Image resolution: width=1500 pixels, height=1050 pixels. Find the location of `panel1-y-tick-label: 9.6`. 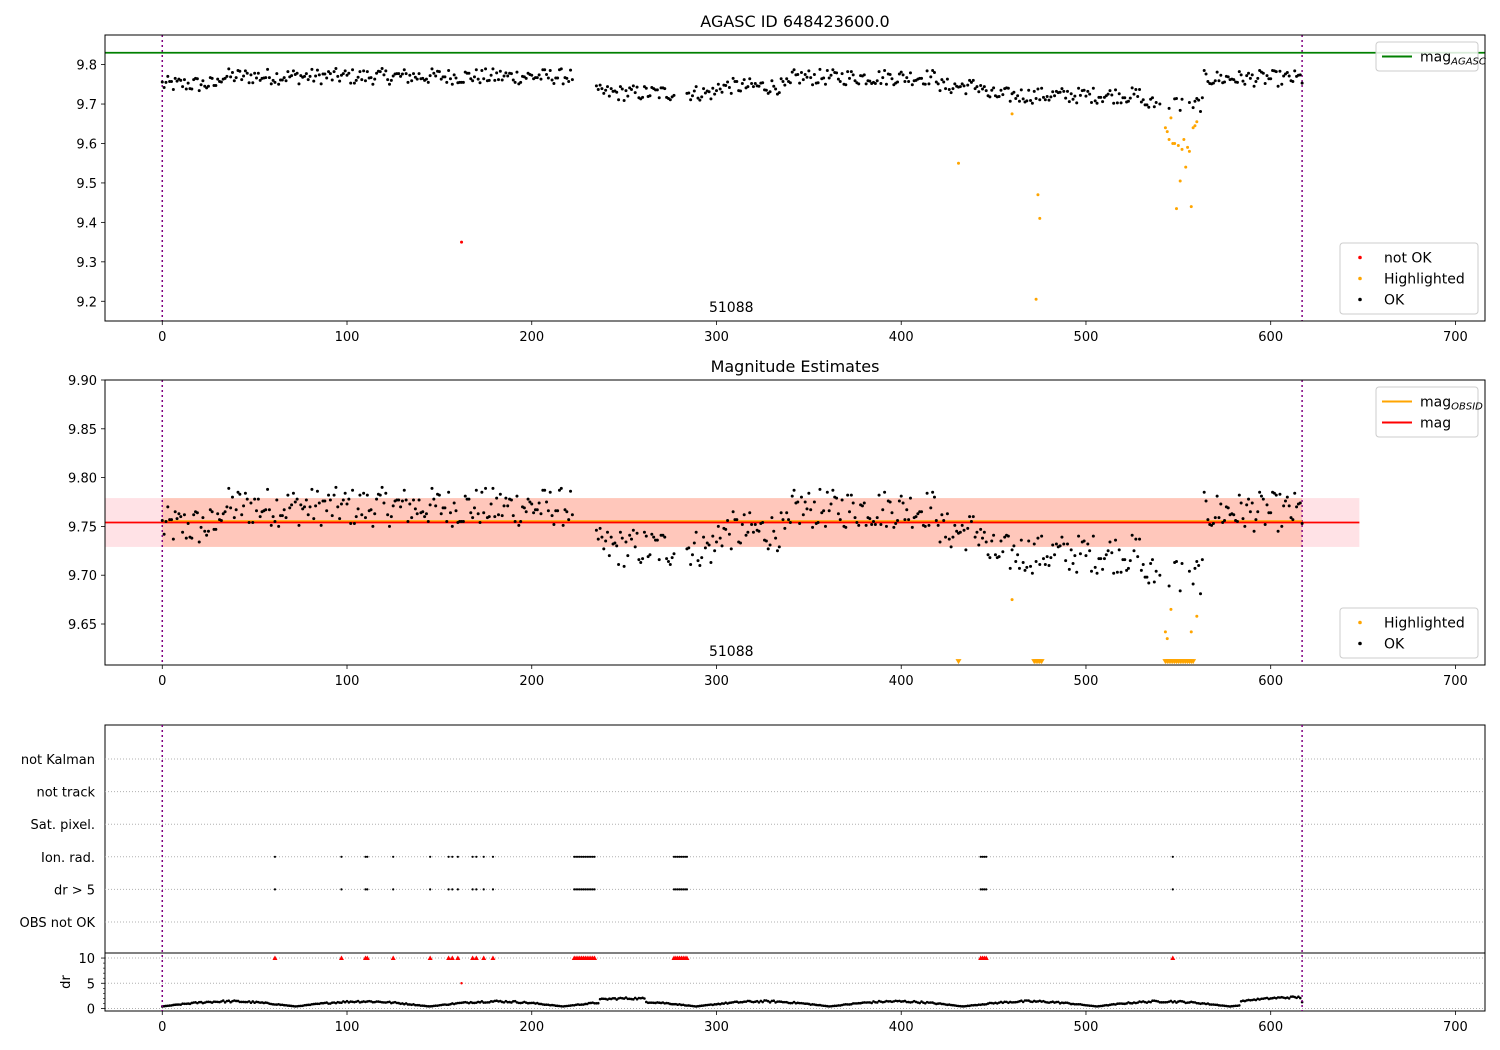

panel1-y-tick-label: 9.6 is located at coordinates (86, 144).